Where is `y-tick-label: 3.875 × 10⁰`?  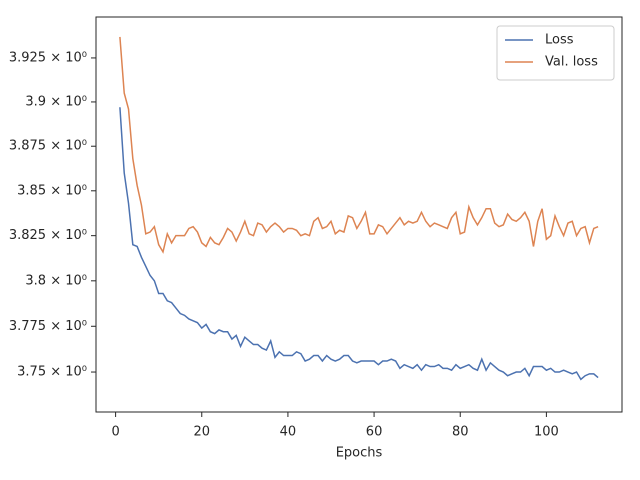 y-tick-label: 3.875 × 10⁰ is located at coordinates (48, 146).